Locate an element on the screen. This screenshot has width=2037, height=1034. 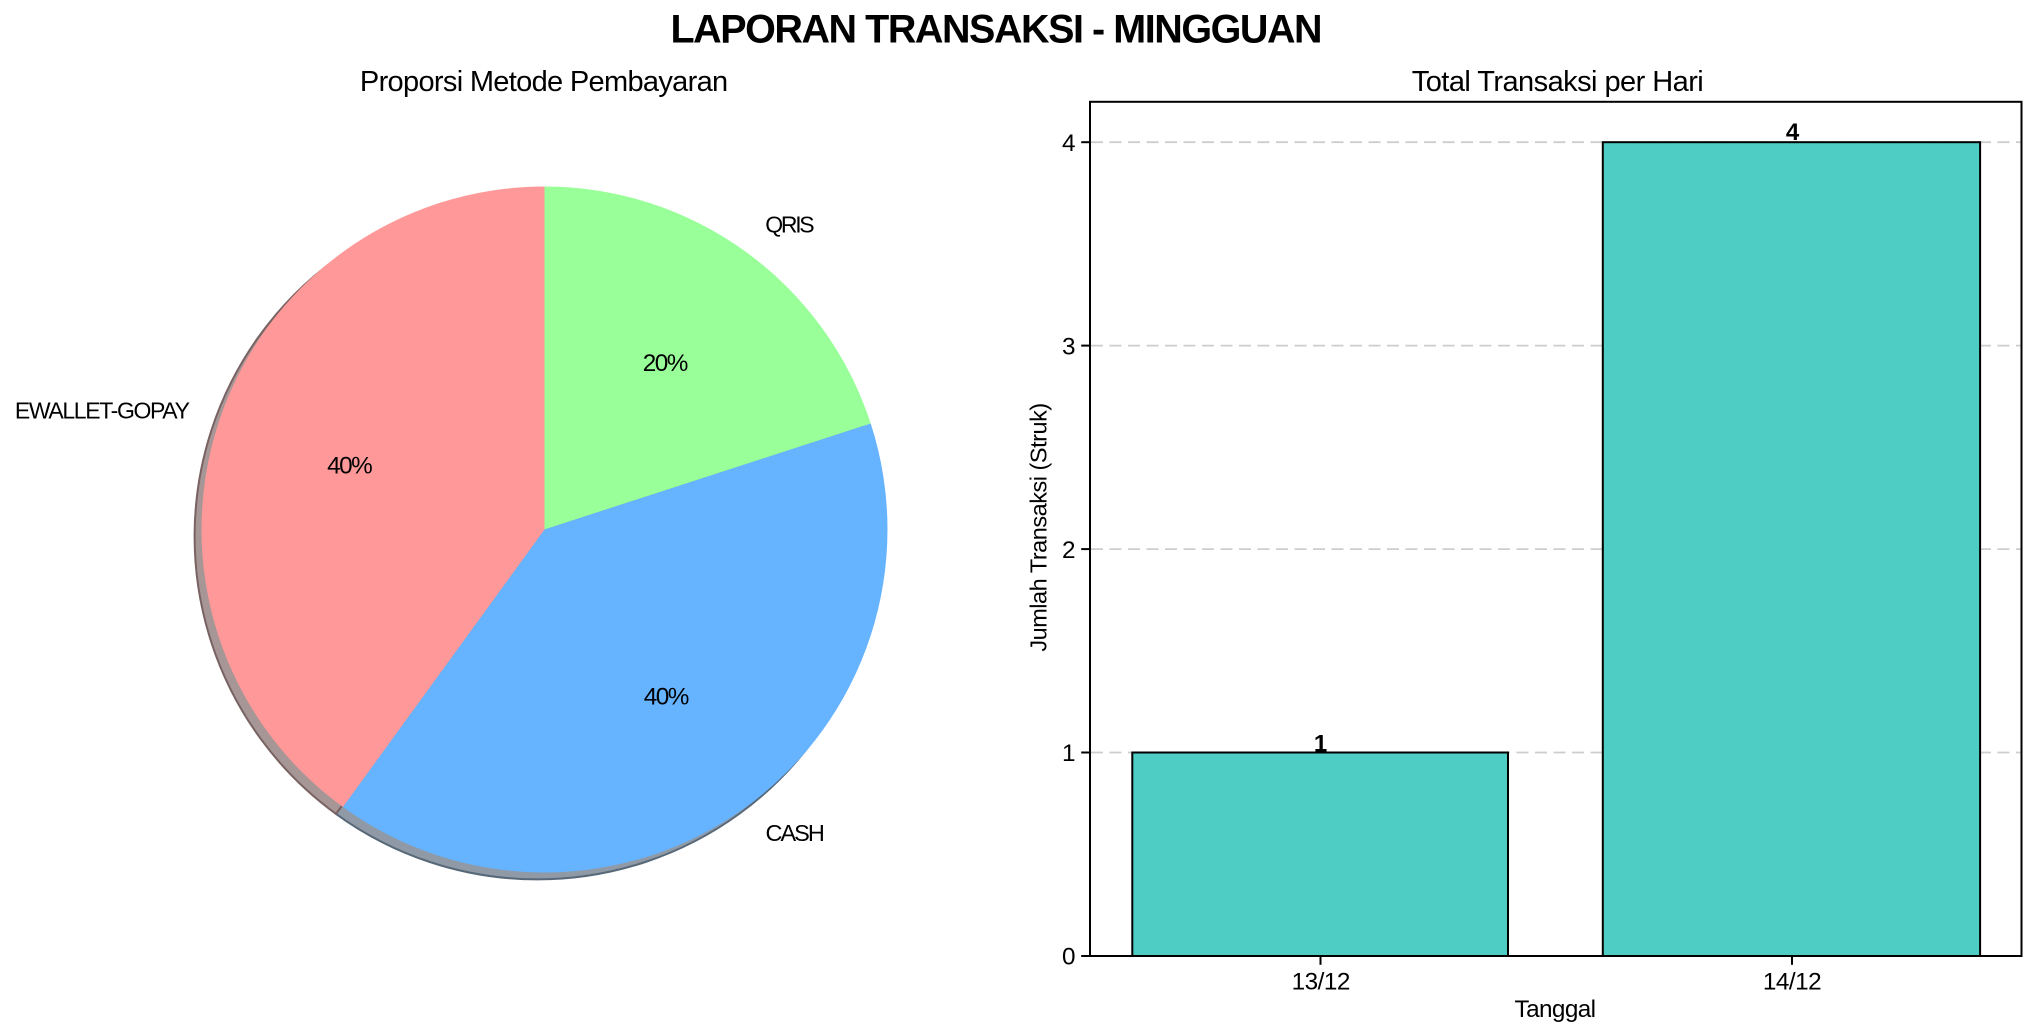
svg-text: 0 is located at coordinates (1069, 957).